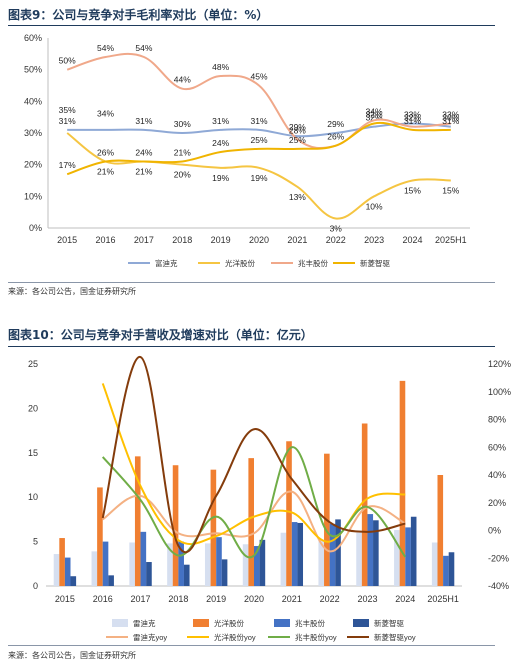 This screenshot has width=520, height=672. I want to click on legend-label: 光洋股份, so click(240, 263).